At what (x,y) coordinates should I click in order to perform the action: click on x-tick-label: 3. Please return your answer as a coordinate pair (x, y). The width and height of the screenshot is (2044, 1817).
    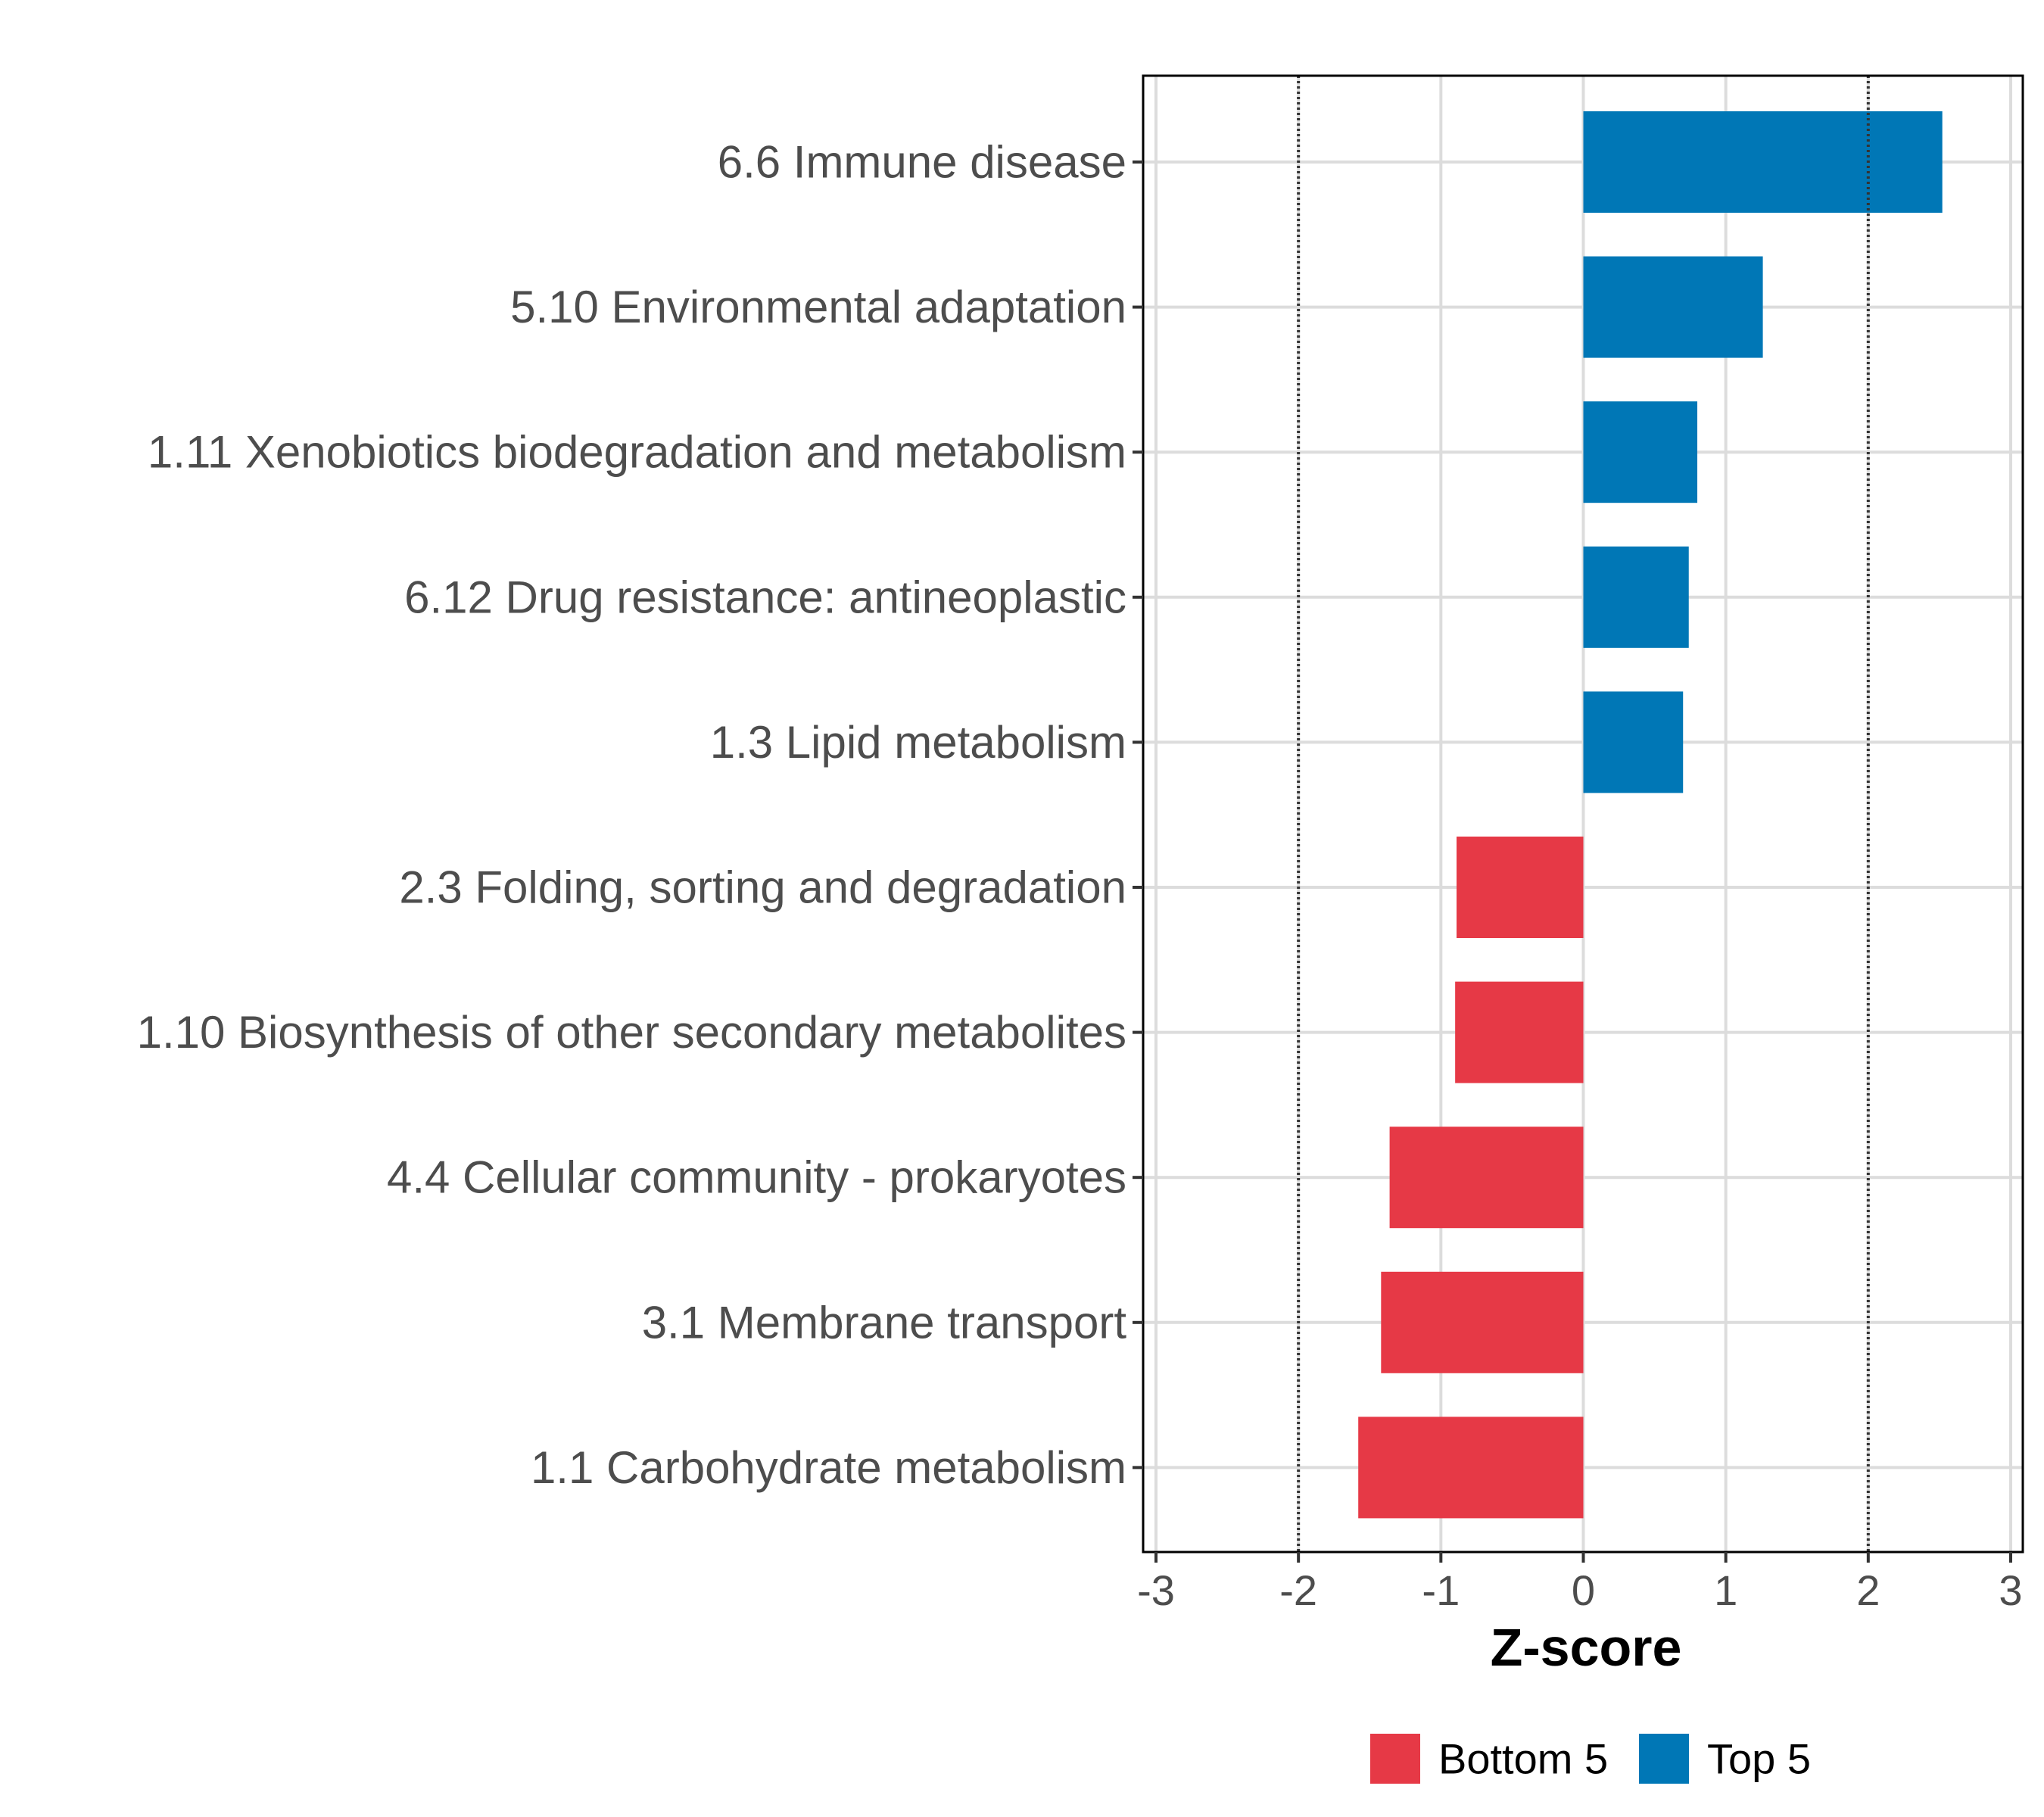
    Looking at the image, I should click on (2010, 1590).